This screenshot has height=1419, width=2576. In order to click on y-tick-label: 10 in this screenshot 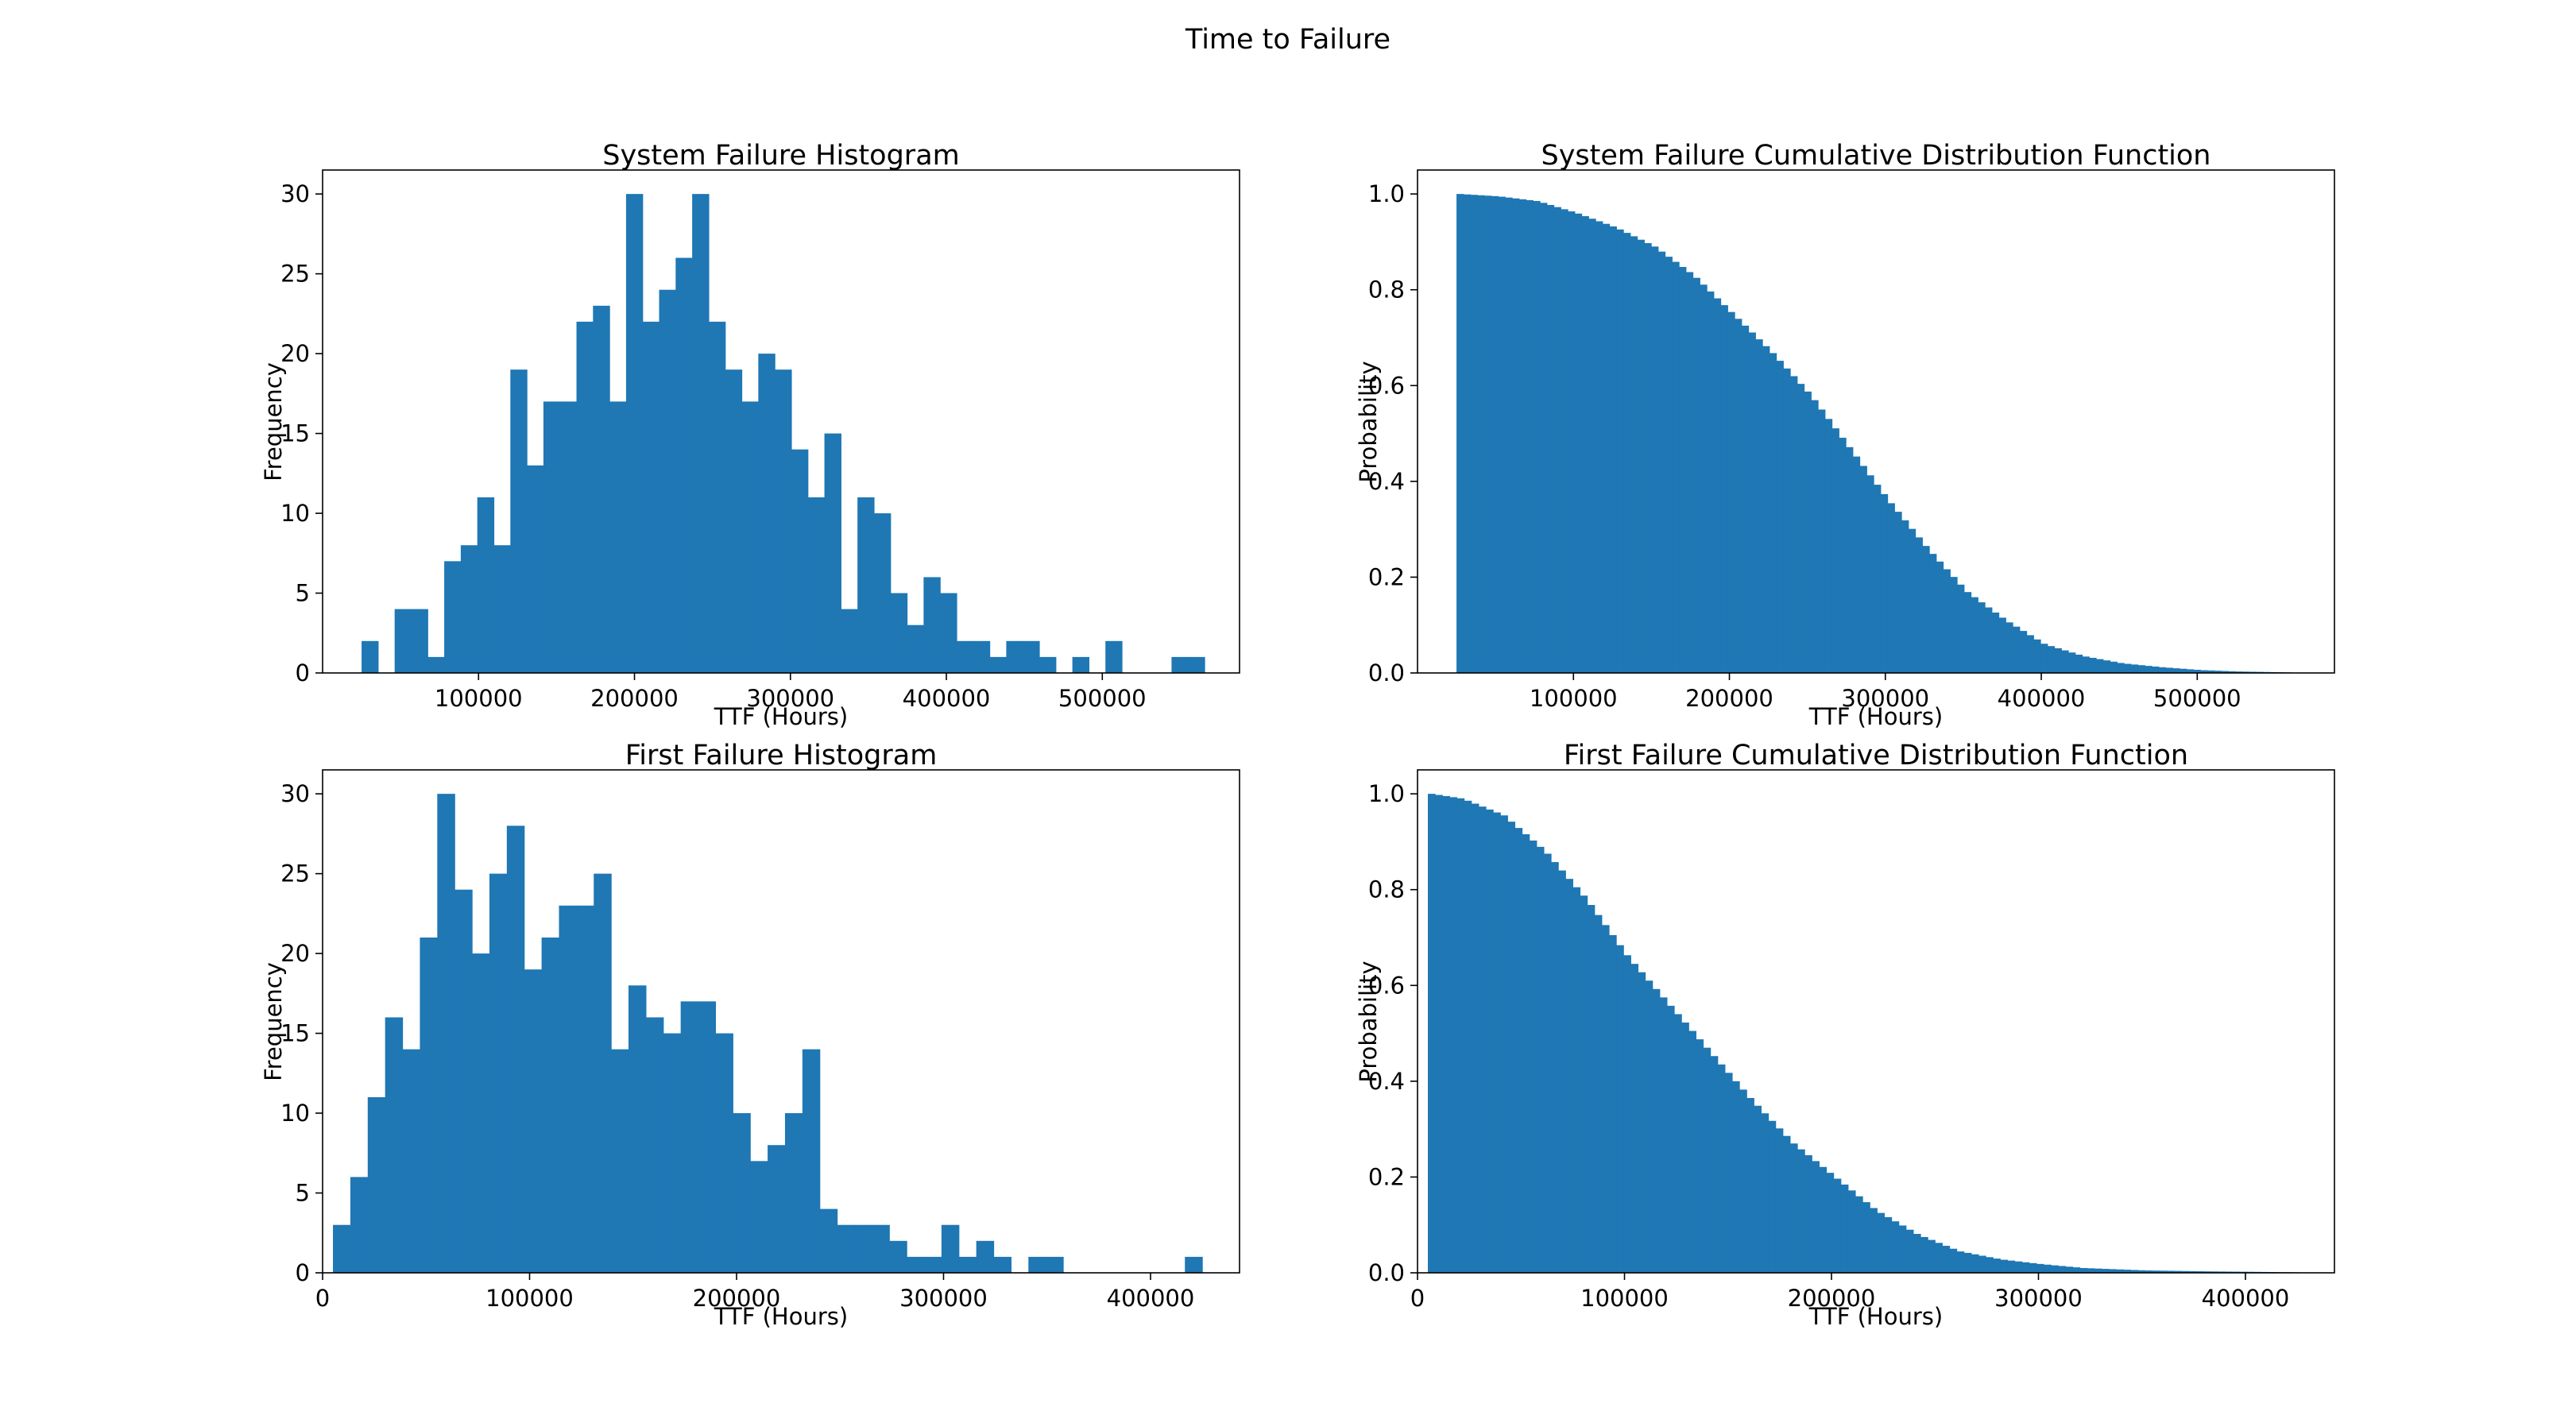, I will do `click(295, 1113)`.